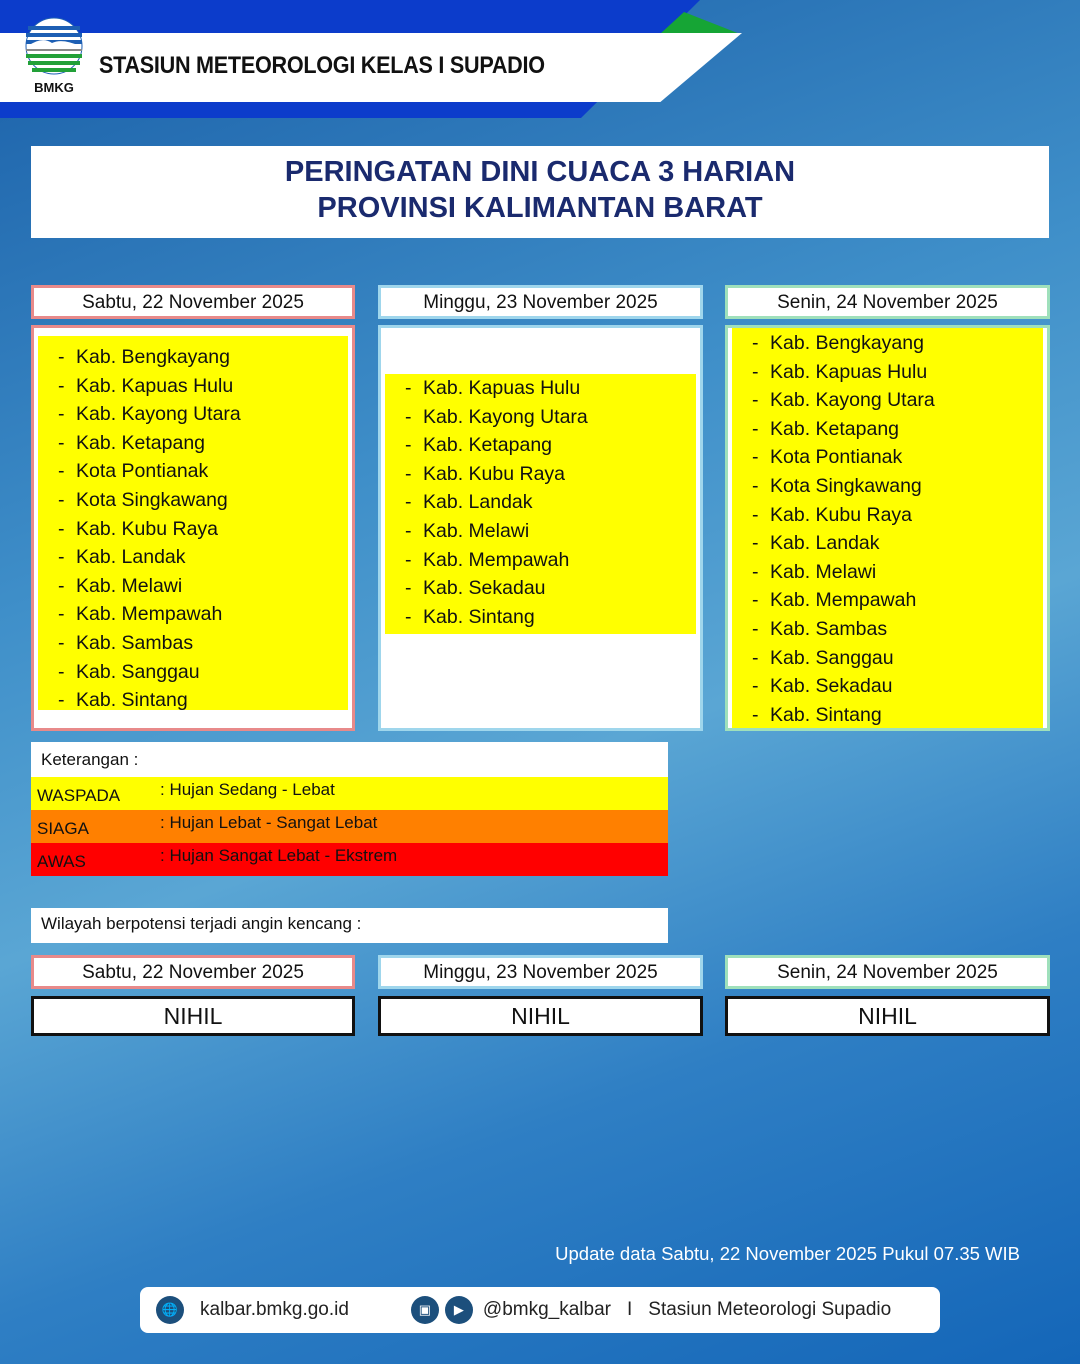  What do you see at coordinates (887, 302) in the screenshot?
I see `day-3-date: Senin, 24 November 2025` at bounding box center [887, 302].